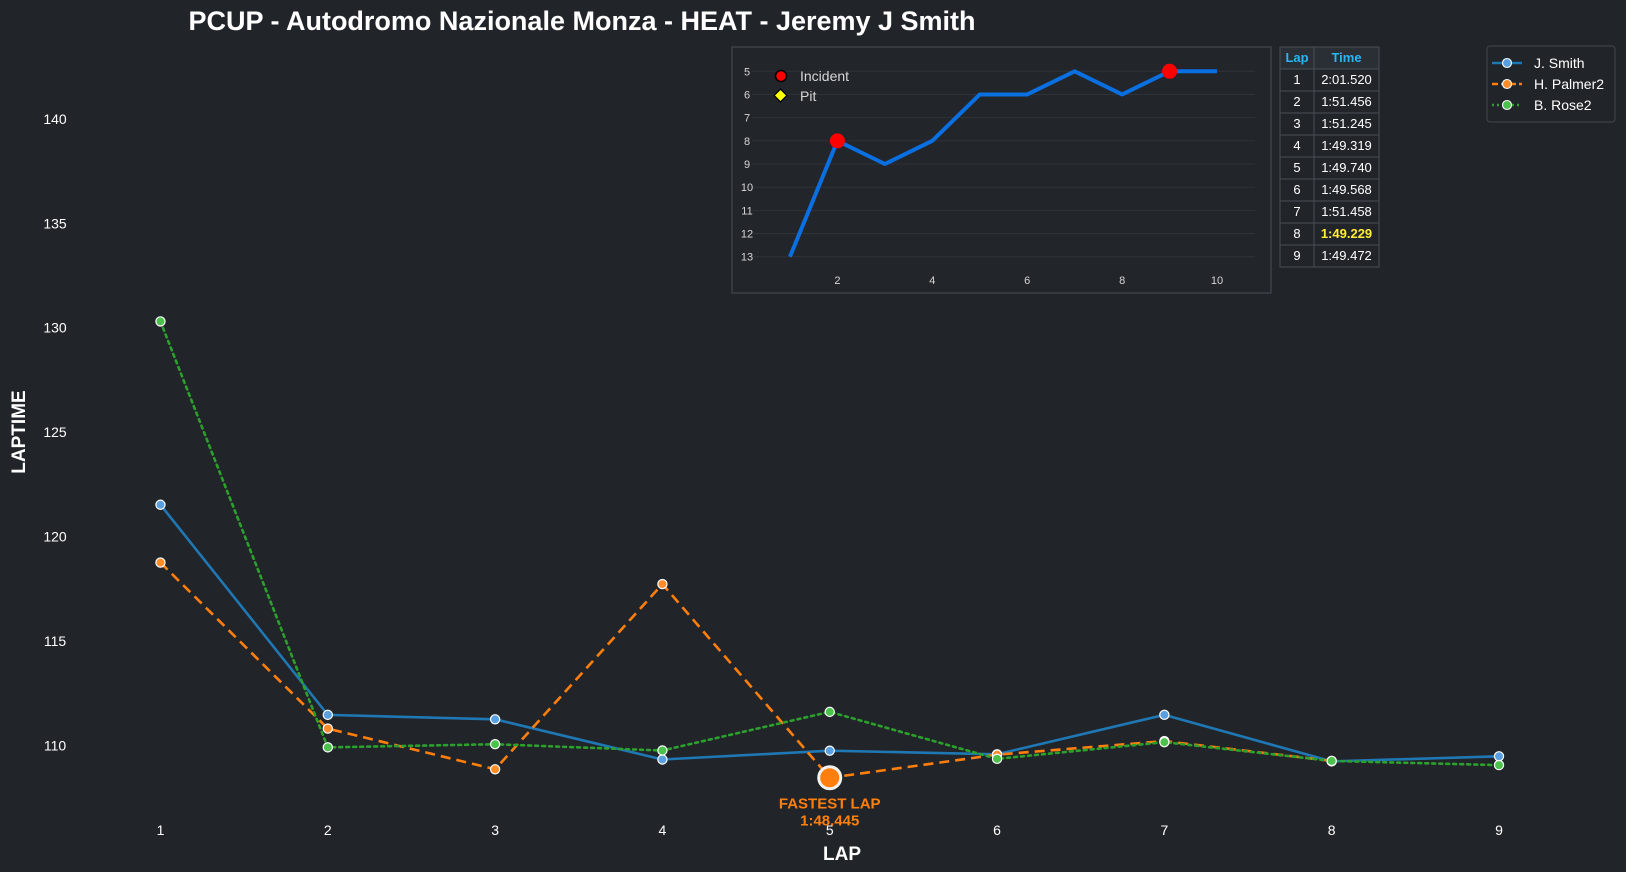  Describe the element at coordinates (747, 95) in the screenshot. I see `inset-y-tick-label: 6` at that location.